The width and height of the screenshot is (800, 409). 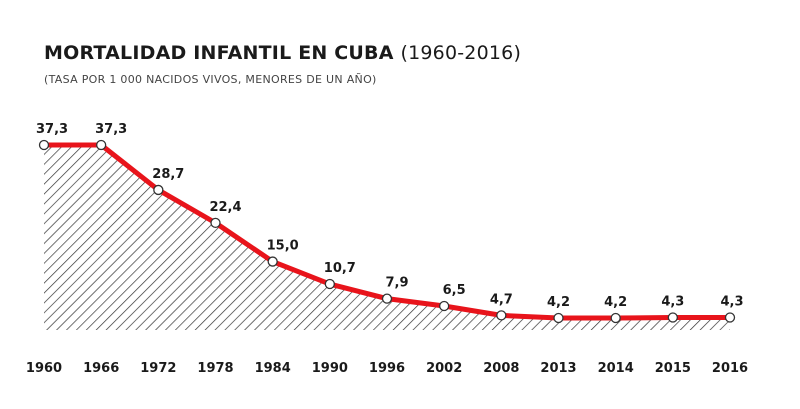 What do you see at coordinates (558, 368) in the screenshot?
I see `x-tick-label: 2013` at bounding box center [558, 368].